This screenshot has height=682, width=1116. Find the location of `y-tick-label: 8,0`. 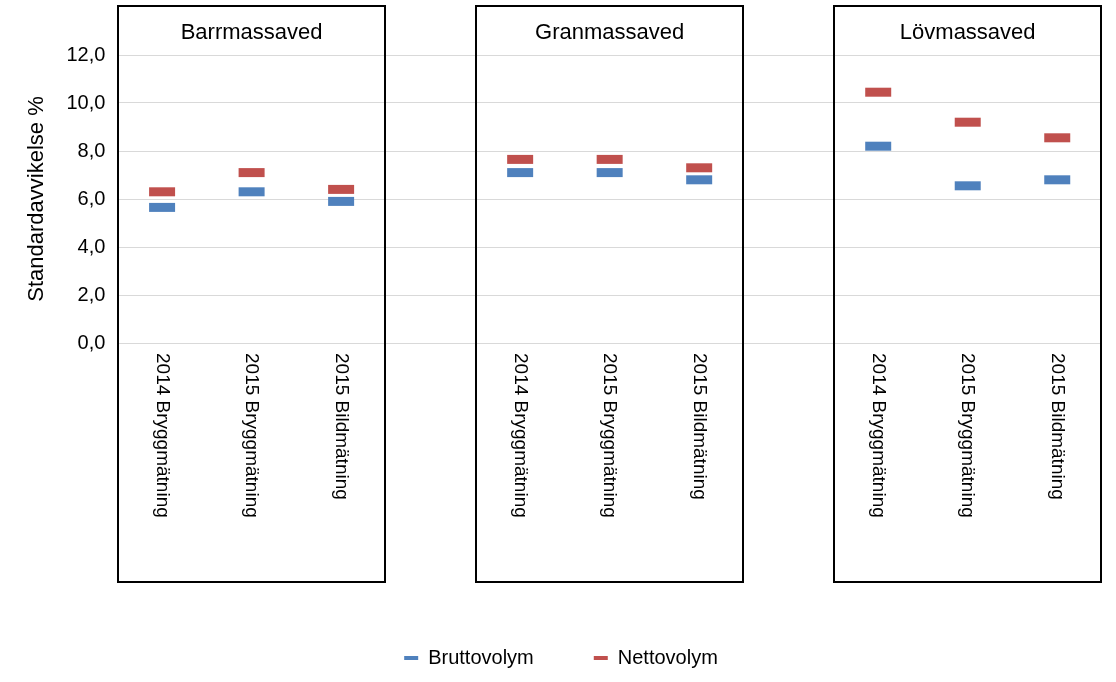

y-tick-label: 8,0 is located at coordinates (91, 149).